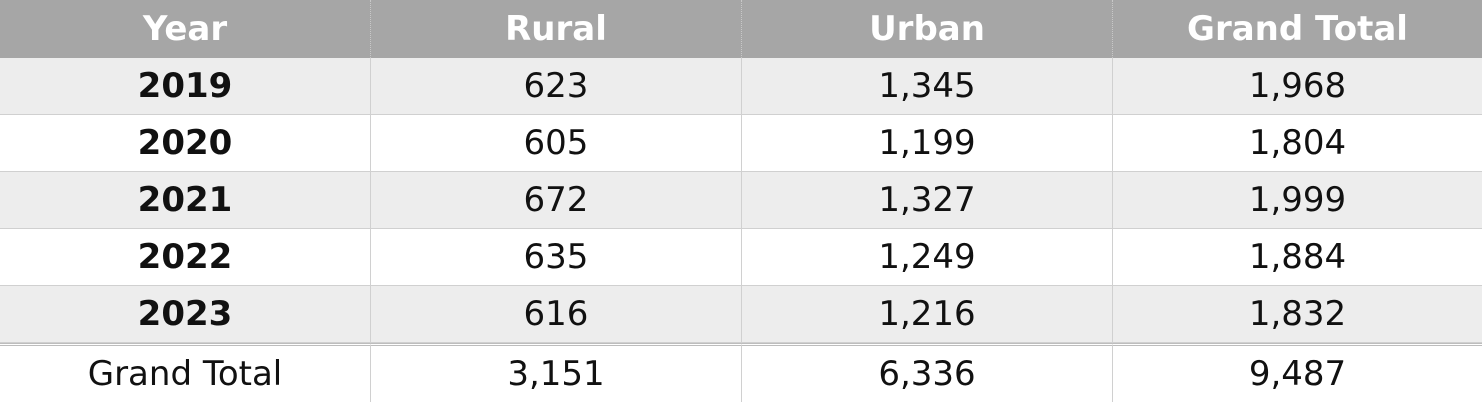 The image size is (1482, 403). Describe the element at coordinates (556, 372) in the screenshot. I see `total-cell: 3,151` at that location.